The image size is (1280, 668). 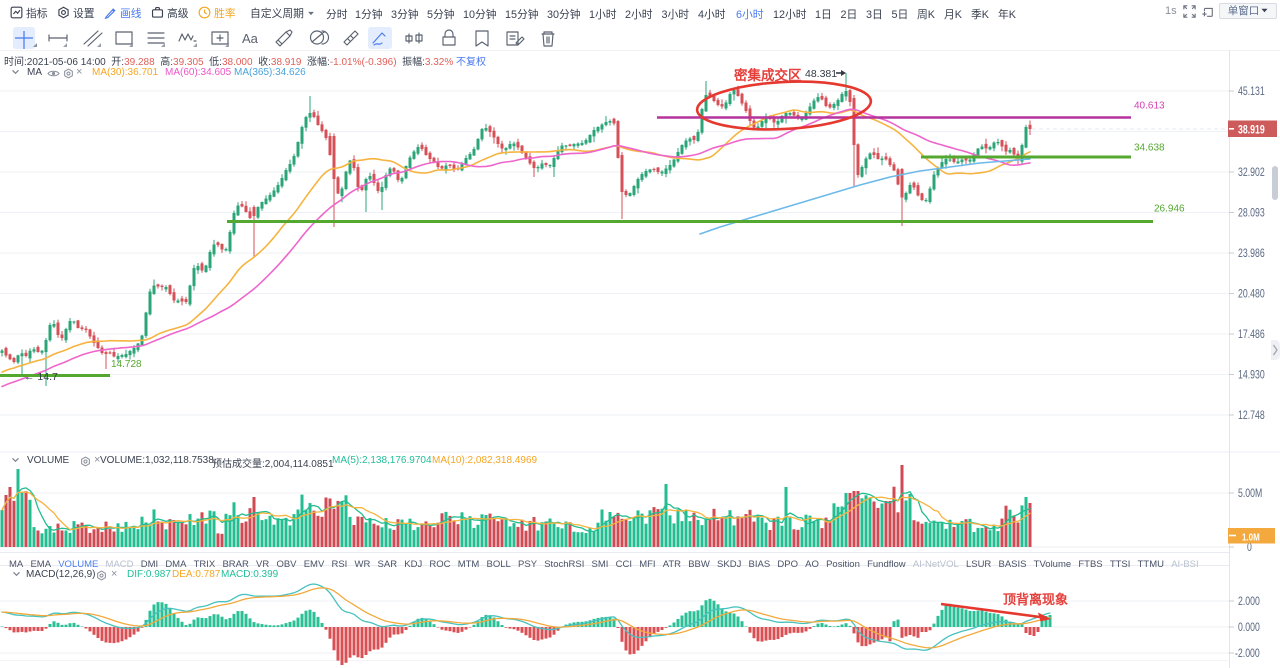 I want to click on svg-text: Aa, so click(x=250, y=38).